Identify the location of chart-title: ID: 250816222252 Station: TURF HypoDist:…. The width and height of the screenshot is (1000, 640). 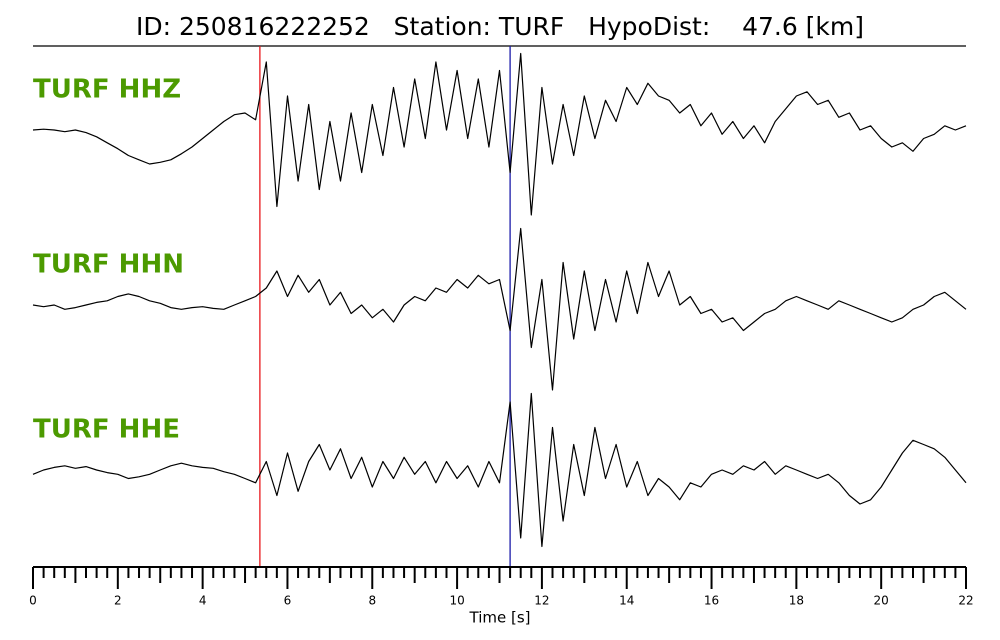
(500, 26).